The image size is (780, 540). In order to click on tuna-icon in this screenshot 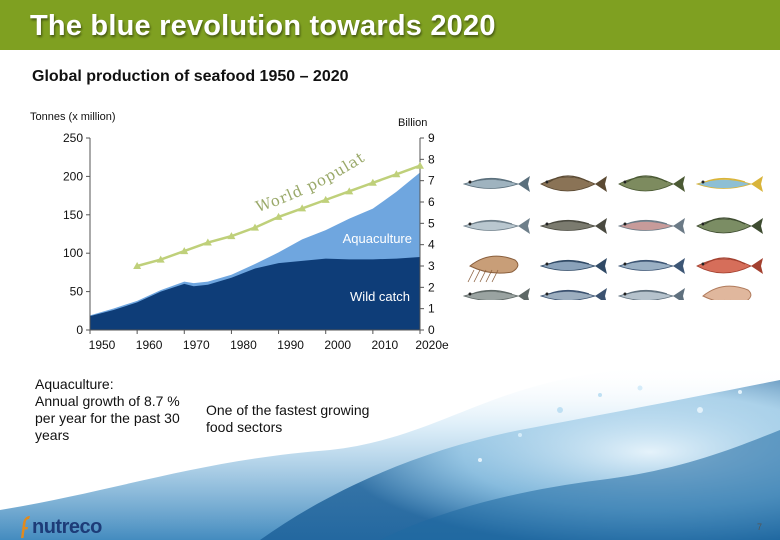, I will do `click(651, 266)`.